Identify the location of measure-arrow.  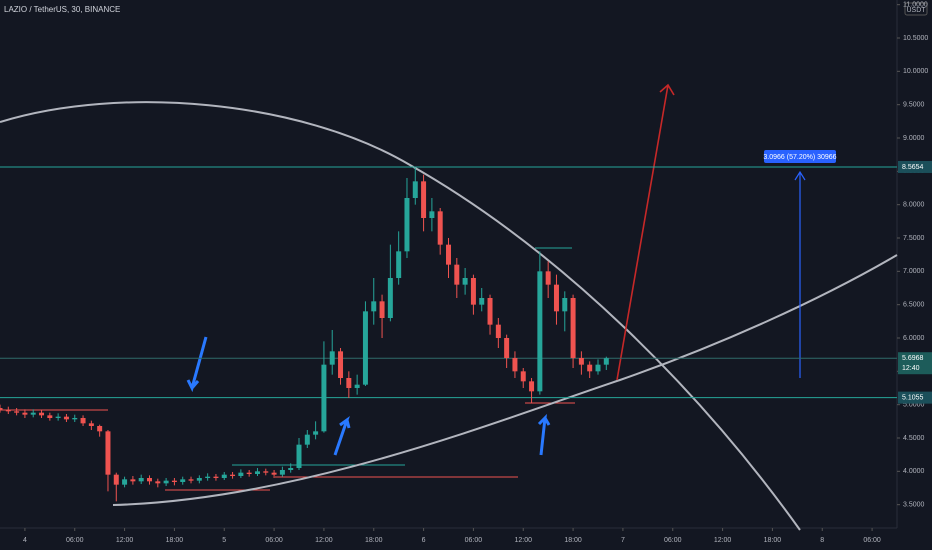
(800, 274).